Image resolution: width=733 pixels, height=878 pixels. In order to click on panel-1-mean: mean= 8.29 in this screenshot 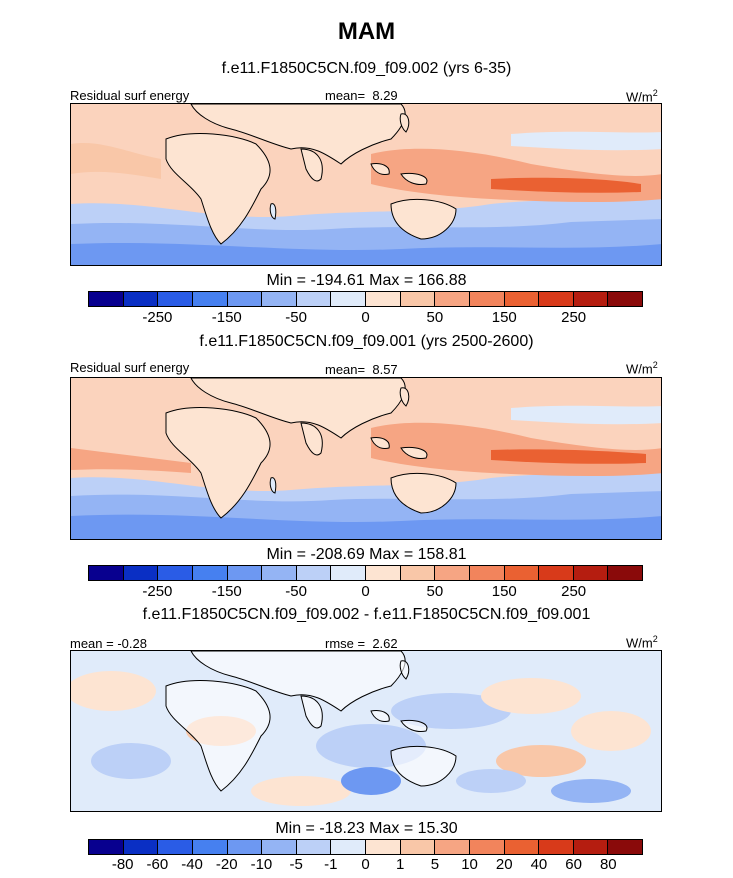, I will do `click(361, 95)`.